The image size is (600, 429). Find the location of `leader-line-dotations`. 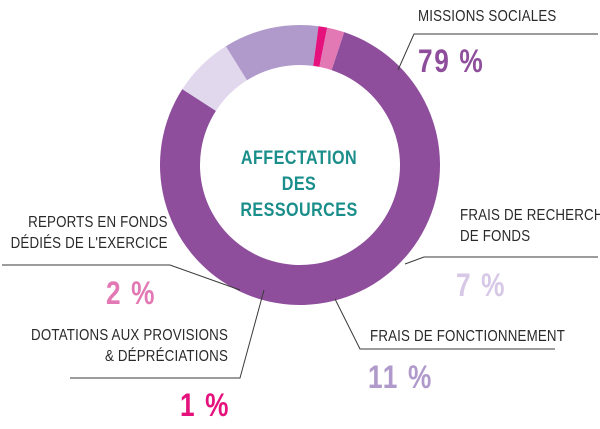

leader-line-dotations is located at coordinates (167, 334).